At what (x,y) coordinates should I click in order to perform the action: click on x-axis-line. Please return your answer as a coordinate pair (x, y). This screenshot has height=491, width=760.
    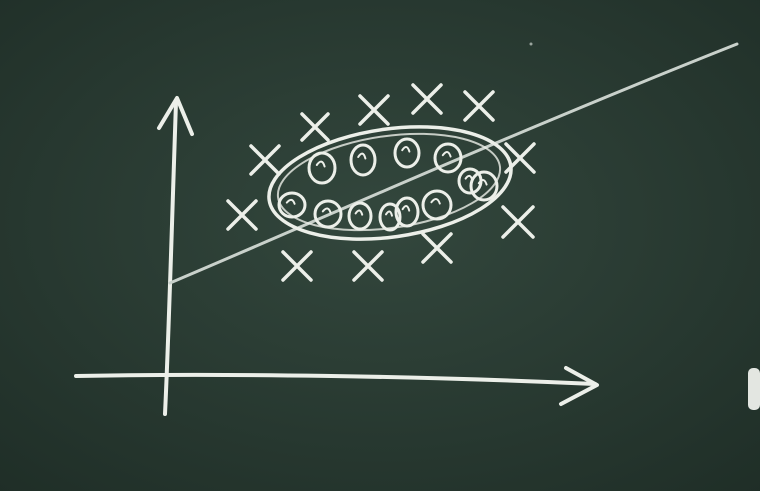
    Looking at the image, I should click on (335, 379).